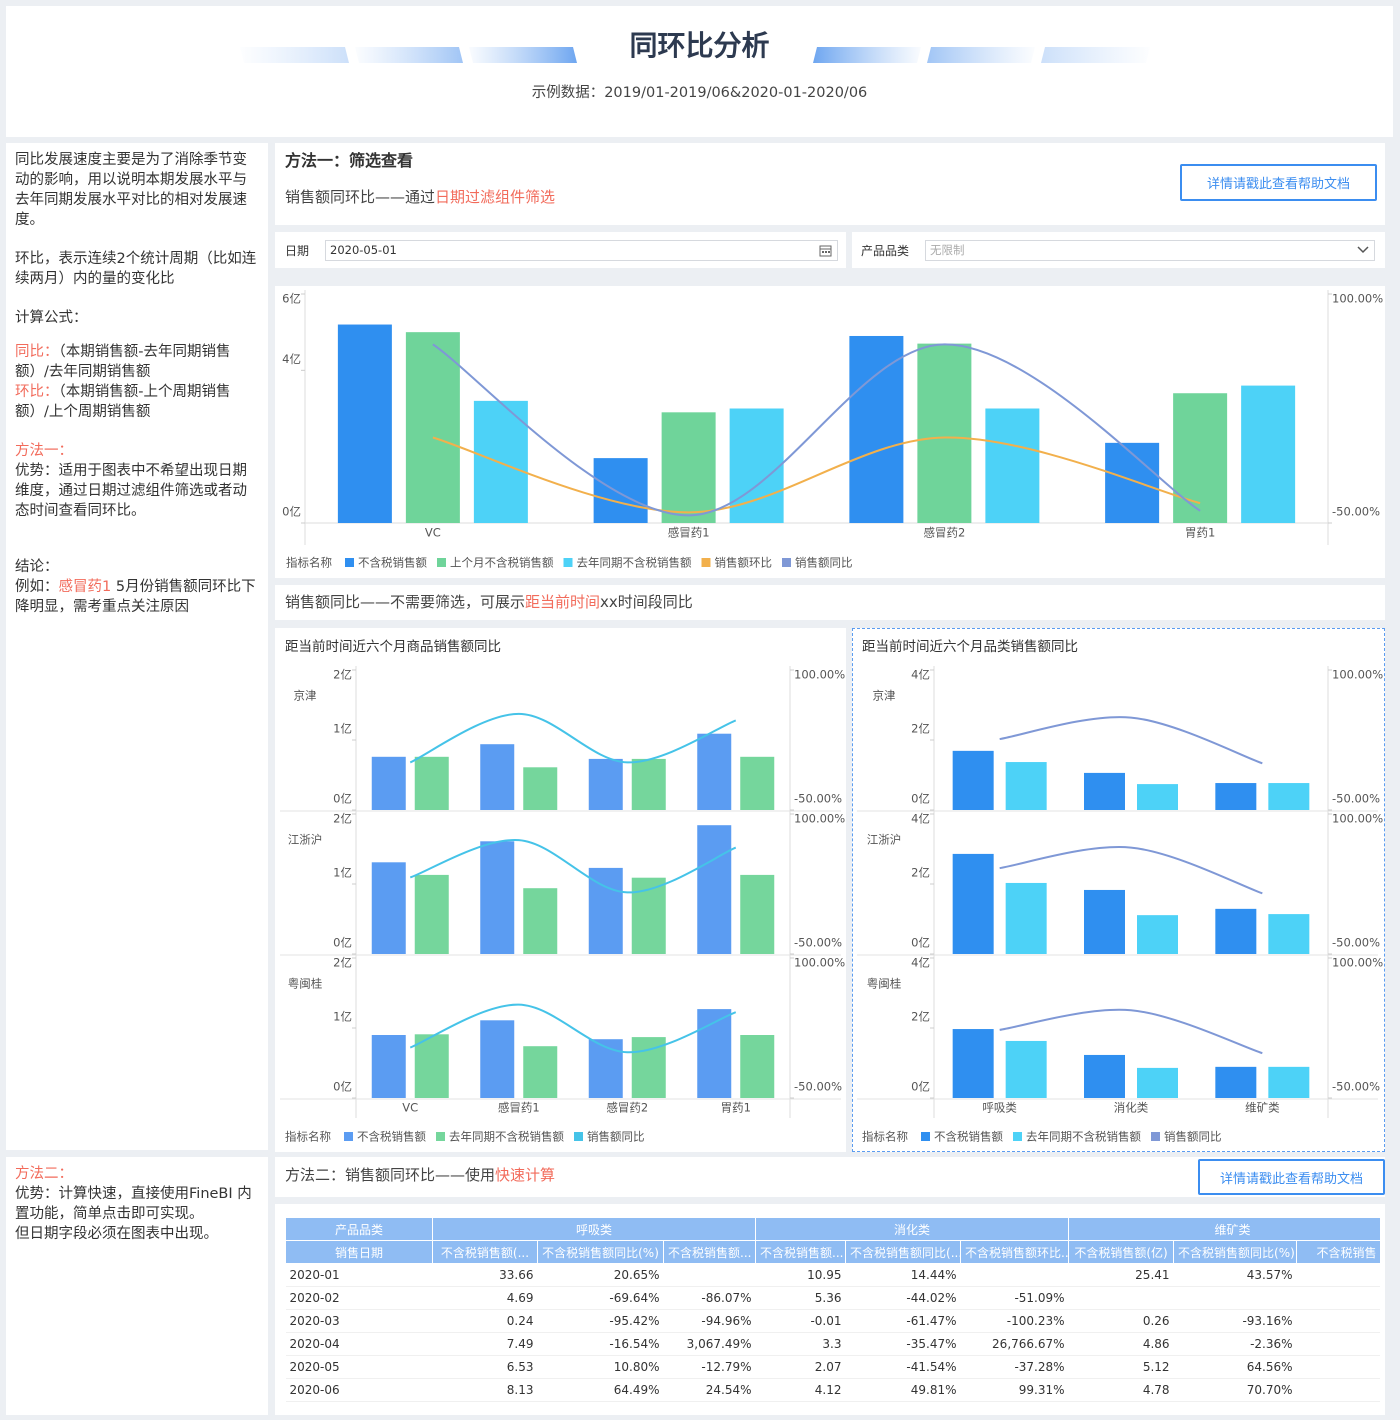 This screenshot has height=1420, width=1400. I want to click on table-cell: -51.09%, so click(1014, 1298).